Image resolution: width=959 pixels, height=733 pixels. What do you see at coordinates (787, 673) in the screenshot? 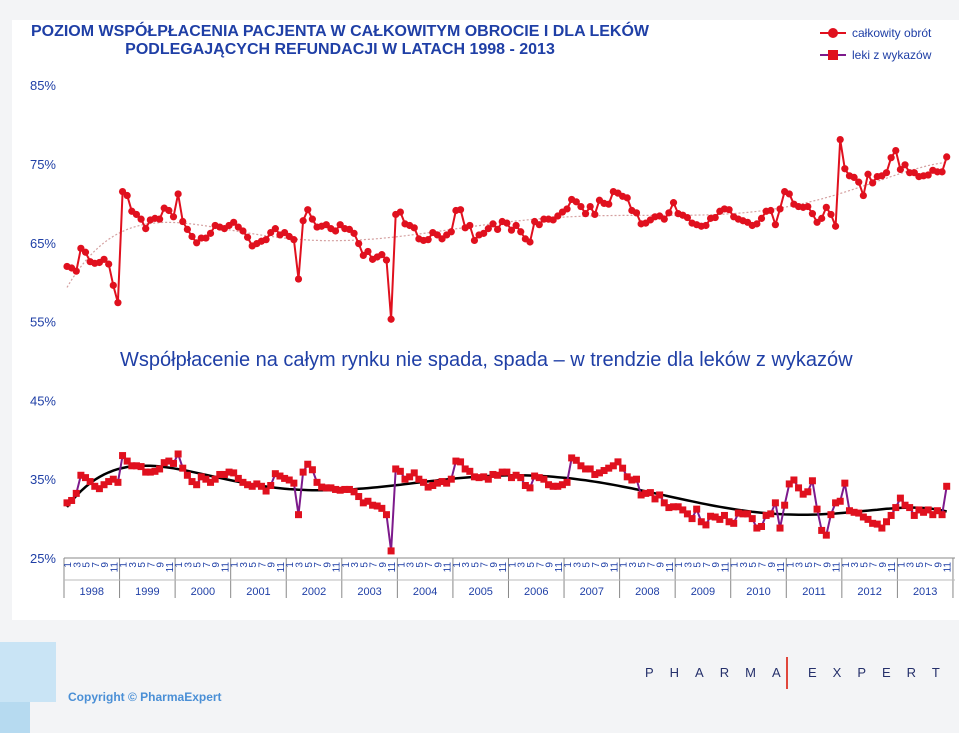
I see `brand-logo-divider` at bounding box center [787, 673].